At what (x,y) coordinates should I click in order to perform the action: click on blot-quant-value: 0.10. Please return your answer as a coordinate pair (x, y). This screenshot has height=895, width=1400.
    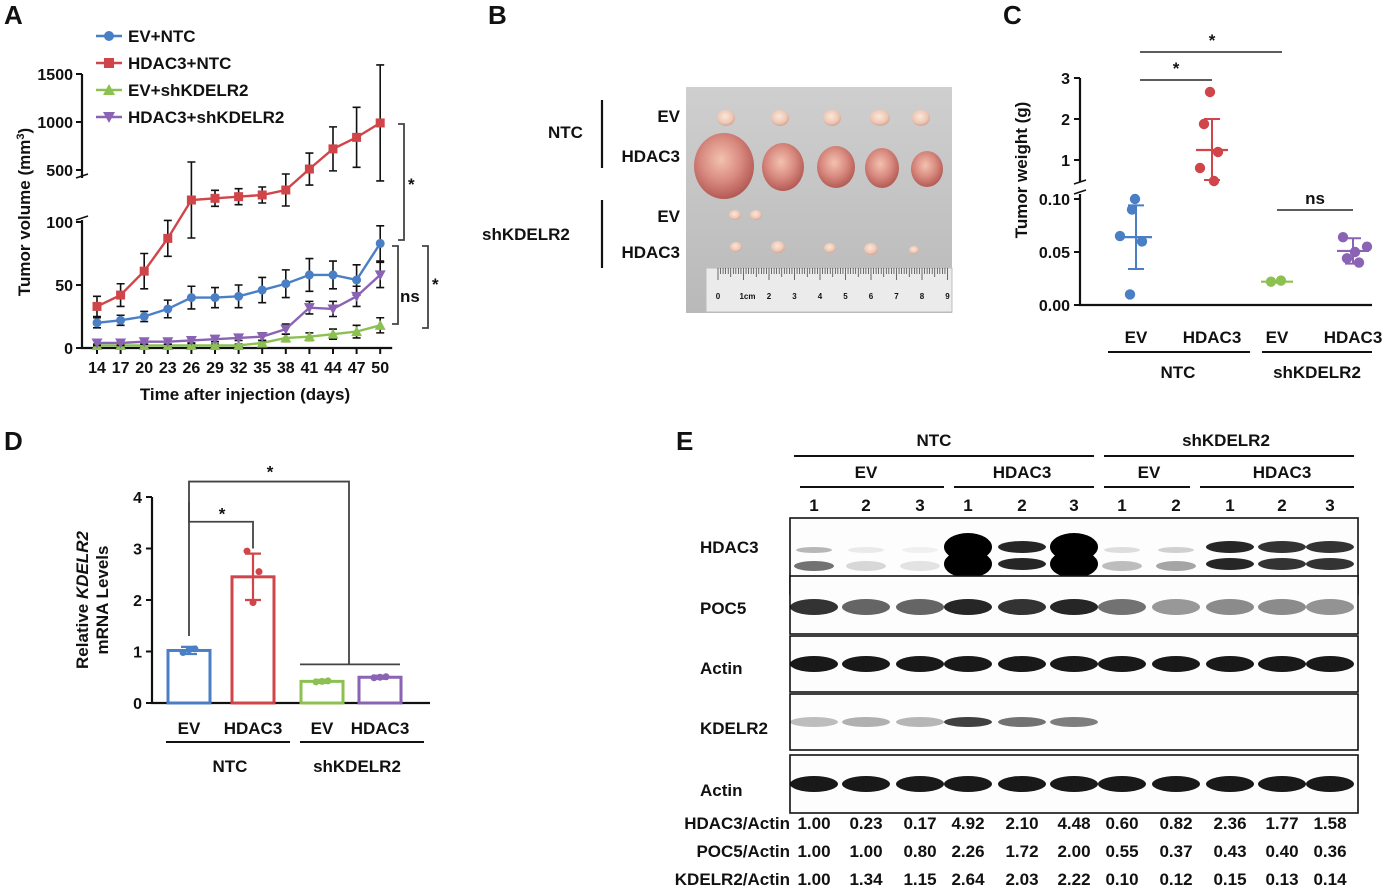
    Looking at the image, I should click on (1121, 879).